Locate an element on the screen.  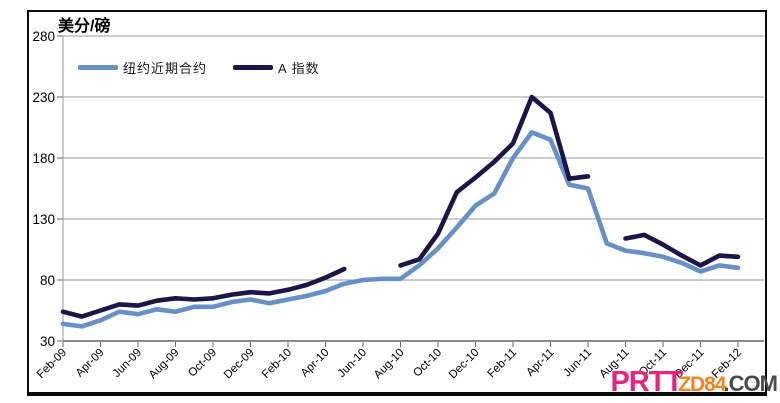
svg-text: 130 is located at coordinates (43, 219).